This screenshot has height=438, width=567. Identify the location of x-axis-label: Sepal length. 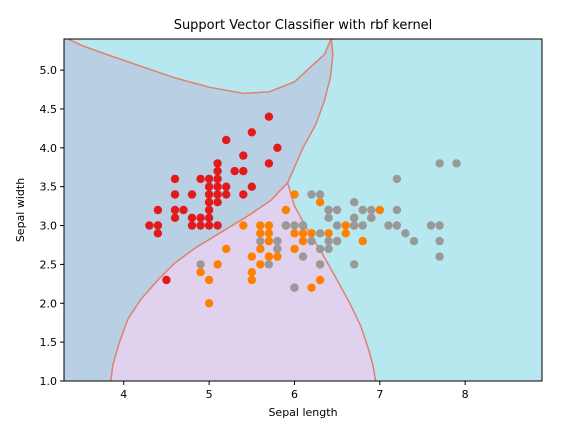
(302, 412).